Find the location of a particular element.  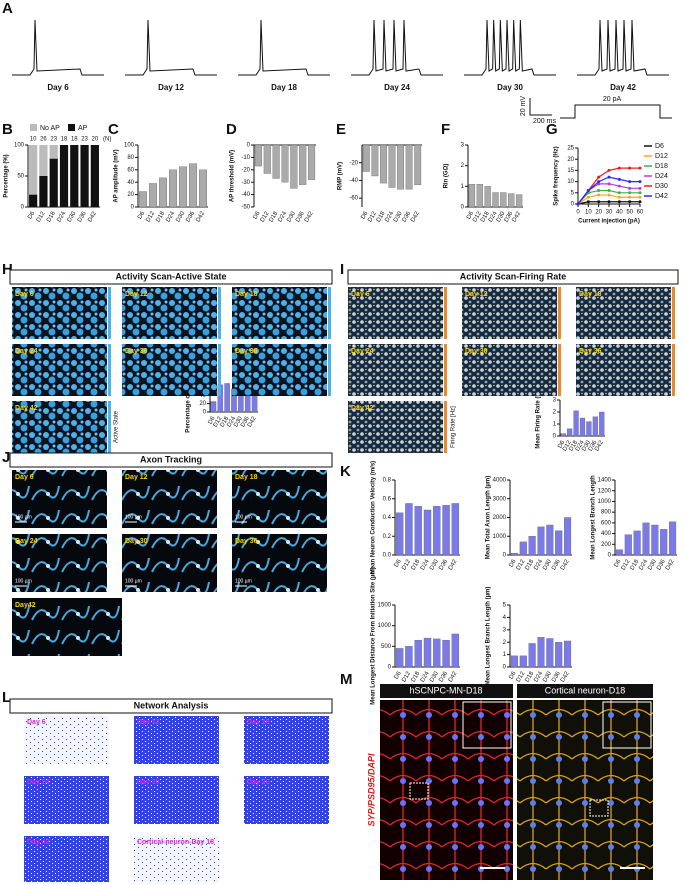

legend-label: D42 is located at coordinates (661, 196).